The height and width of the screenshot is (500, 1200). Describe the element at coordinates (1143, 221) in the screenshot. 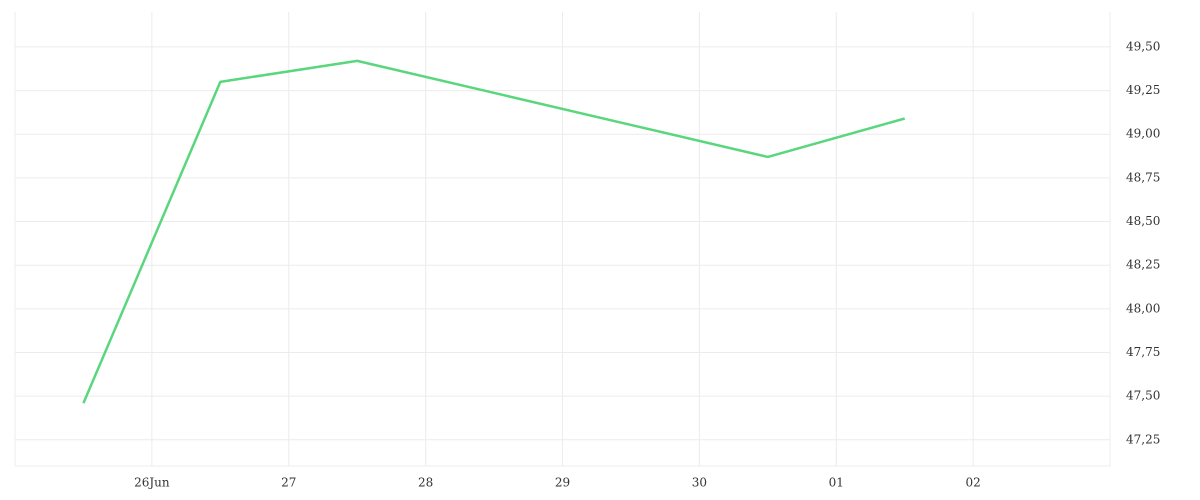

I see `y-tick-label: 48,50` at that location.